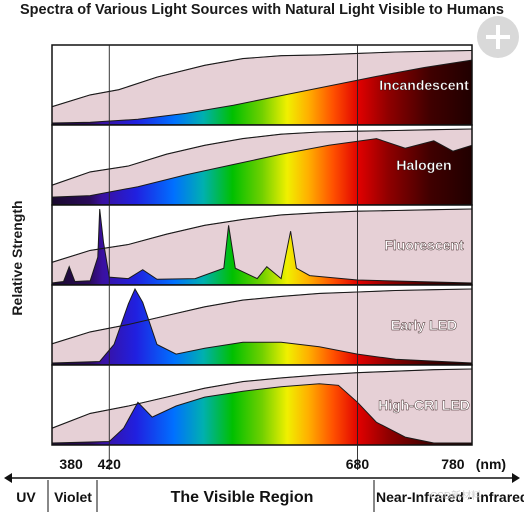  I want to click on panel-label: Incandescent, so click(424, 85).